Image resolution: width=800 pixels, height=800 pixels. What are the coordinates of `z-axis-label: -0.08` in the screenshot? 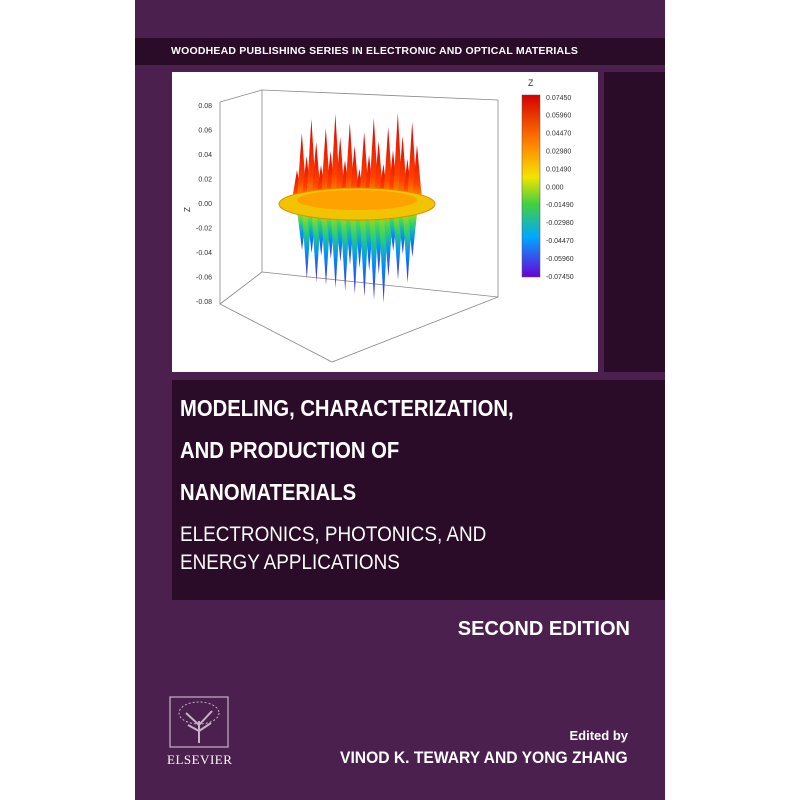 It's located at (204, 302).